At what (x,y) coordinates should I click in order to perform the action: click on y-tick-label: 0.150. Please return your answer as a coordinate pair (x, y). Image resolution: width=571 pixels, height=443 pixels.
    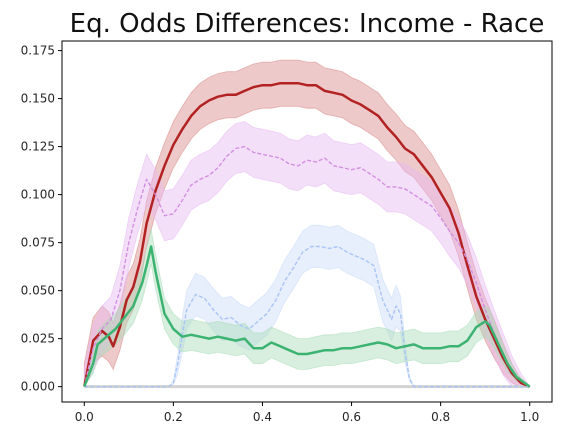
    Looking at the image, I should click on (38, 99).